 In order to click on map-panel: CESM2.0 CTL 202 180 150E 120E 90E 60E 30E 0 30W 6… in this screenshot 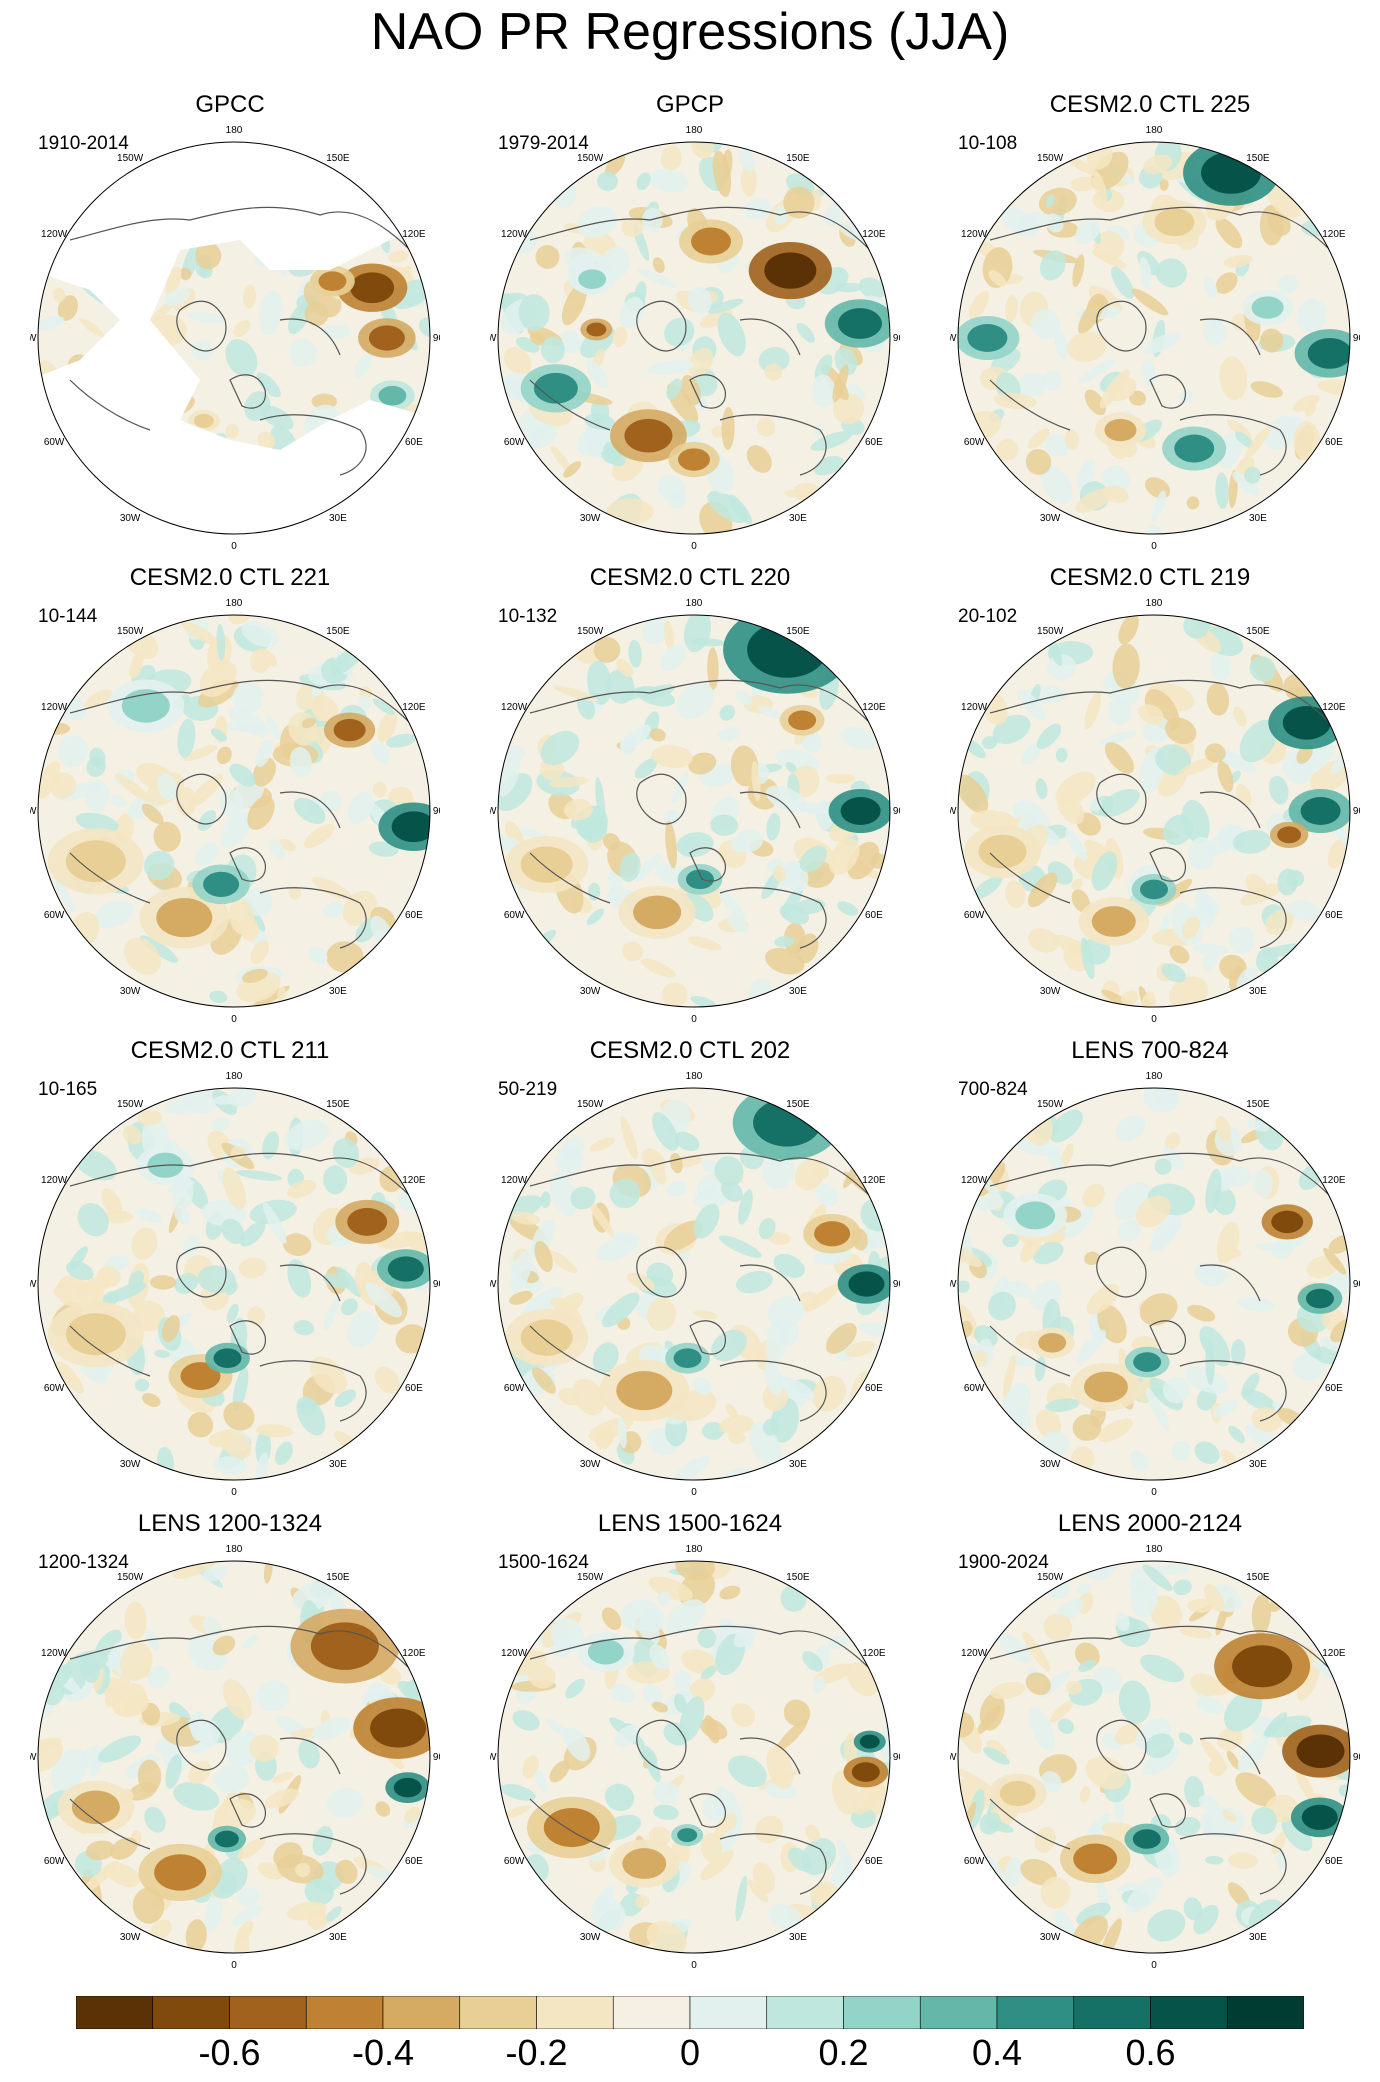, I will do `click(690, 1222)`.